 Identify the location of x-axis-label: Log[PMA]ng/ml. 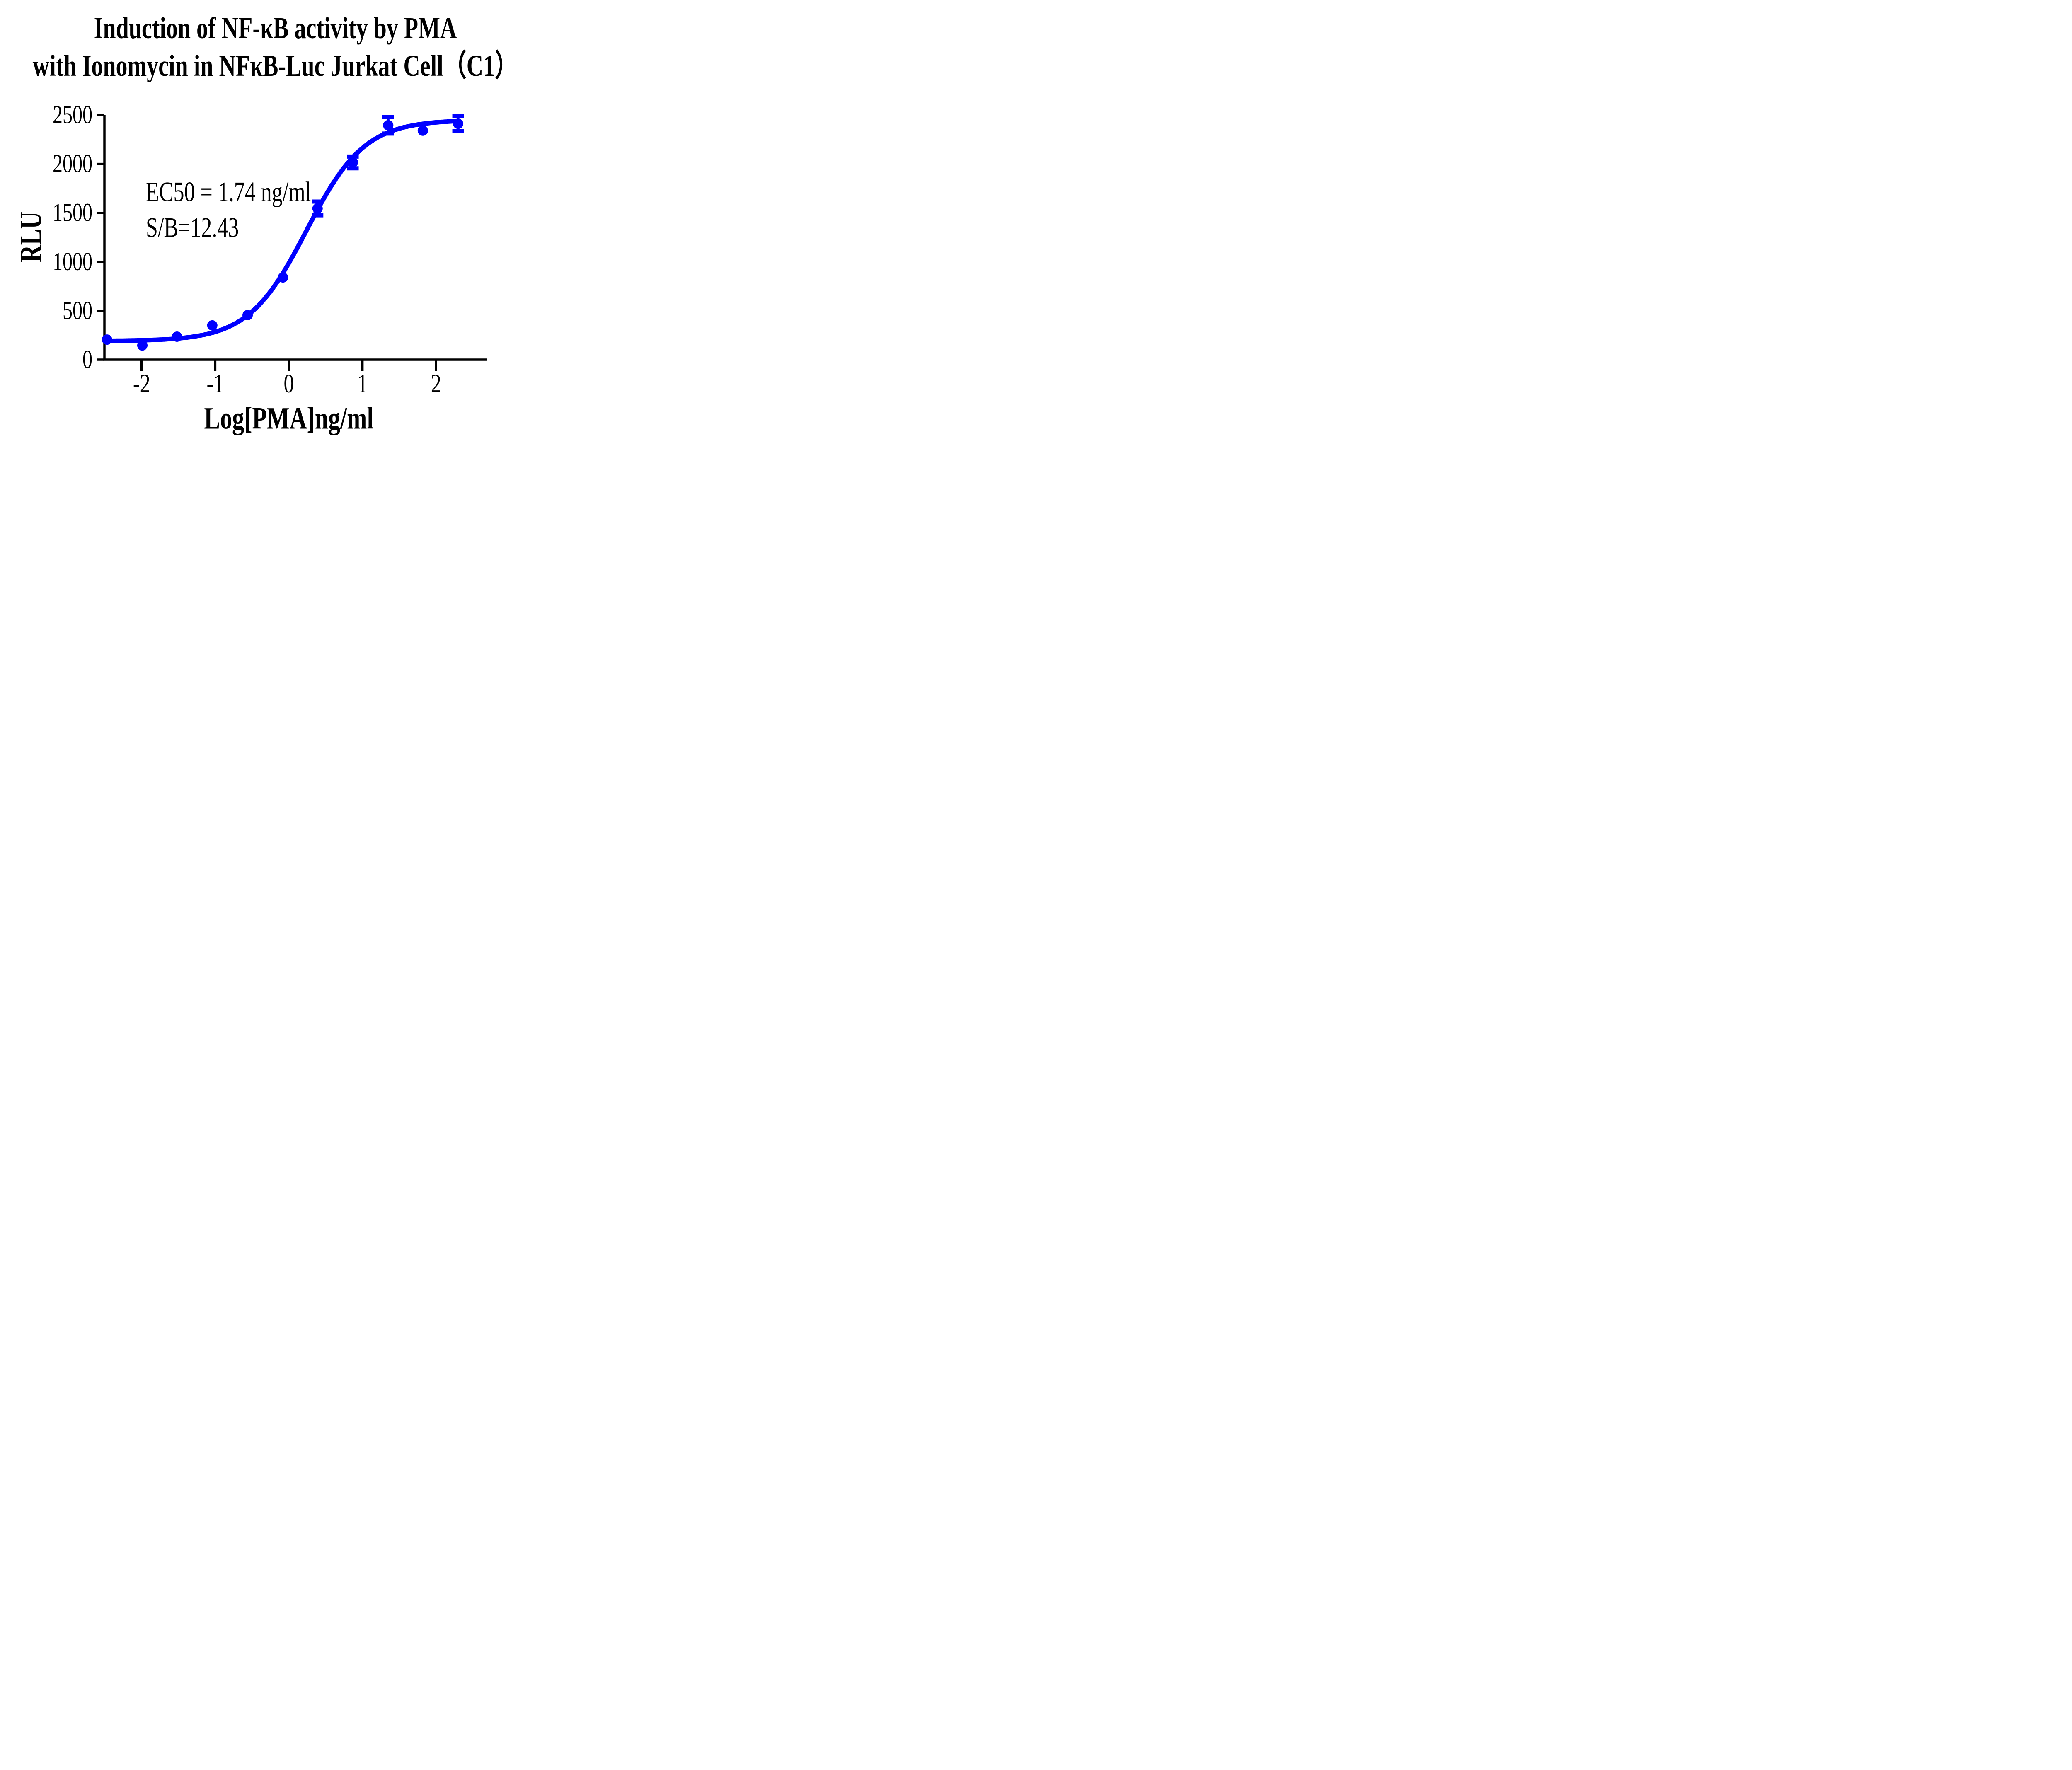
(289, 418).